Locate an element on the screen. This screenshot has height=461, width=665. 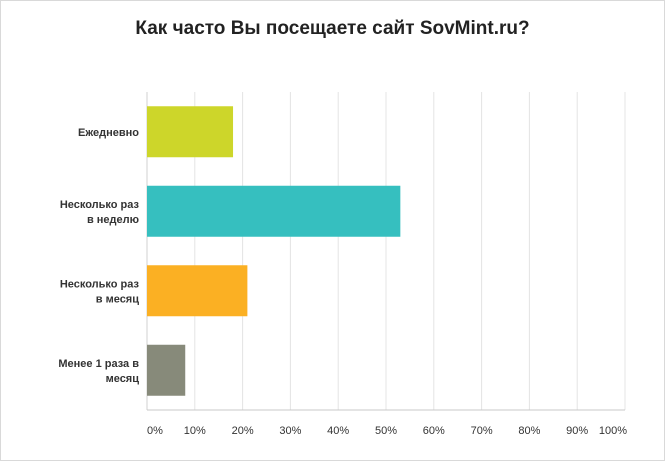
tick-label: 30% is located at coordinates (290, 431).